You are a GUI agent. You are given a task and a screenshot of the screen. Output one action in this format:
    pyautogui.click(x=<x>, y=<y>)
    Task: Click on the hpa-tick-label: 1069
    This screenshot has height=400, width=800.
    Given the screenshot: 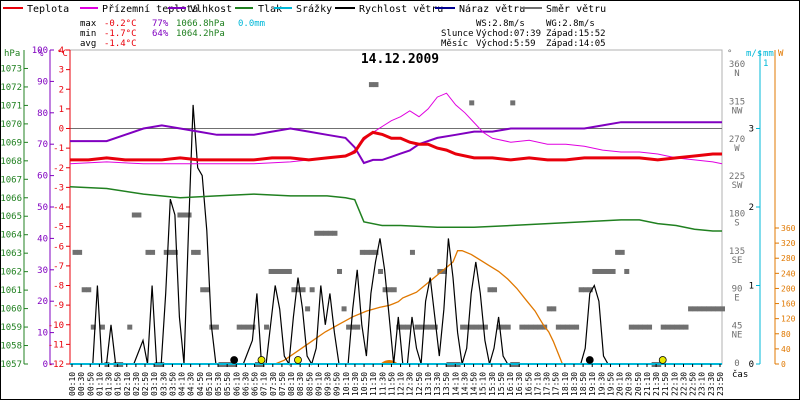 What is the action you would take?
    pyautogui.click(x=11, y=143)
    